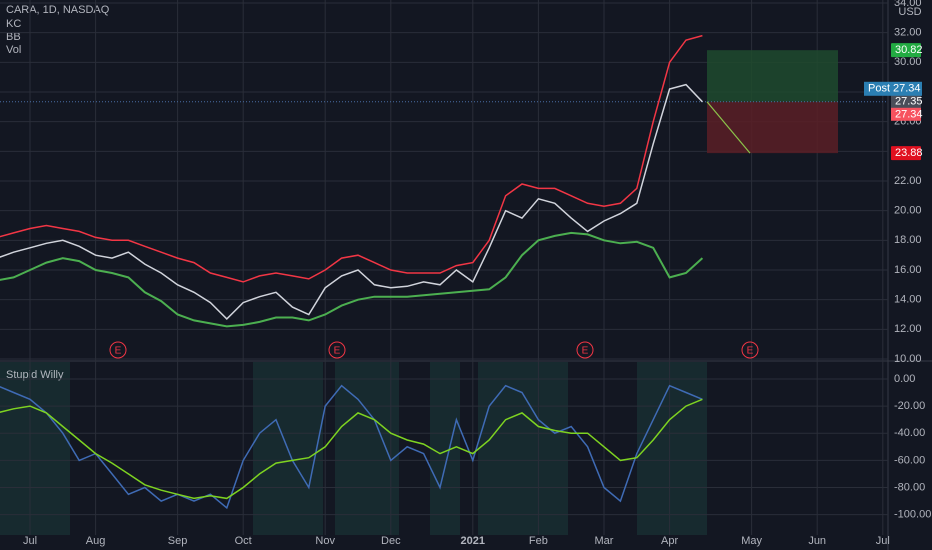 This screenshot has height=550, width=932. Describe the element at coordinates (909, 12) in the screenshot. I see `currency: USD` at that location.